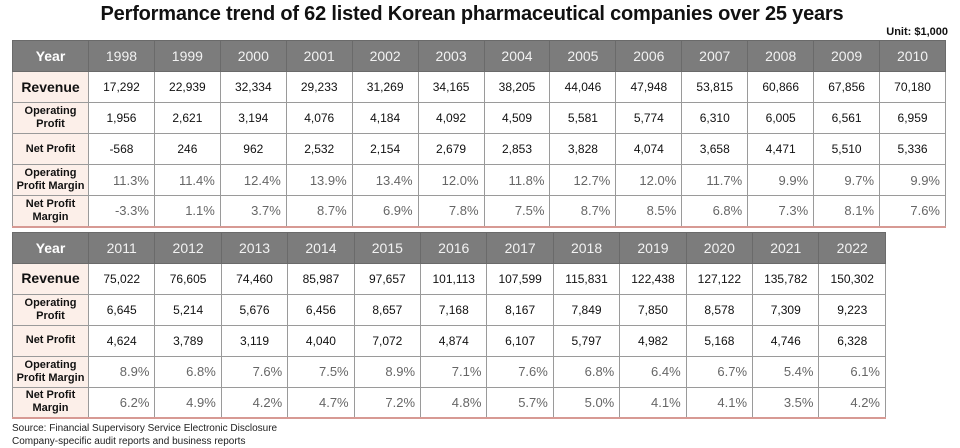 This screenshot has width=960, height=448. I want to click on value-cell-net-profit-margin-2022: 4.2%, so click(852, 402).